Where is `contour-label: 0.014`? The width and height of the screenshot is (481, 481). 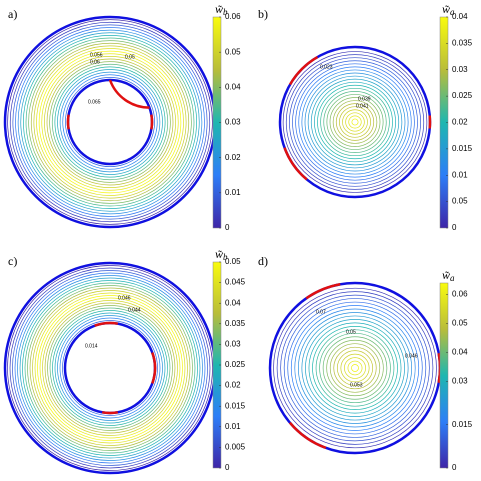 contour-label: 0.014 is located at coordinates (91, 346).